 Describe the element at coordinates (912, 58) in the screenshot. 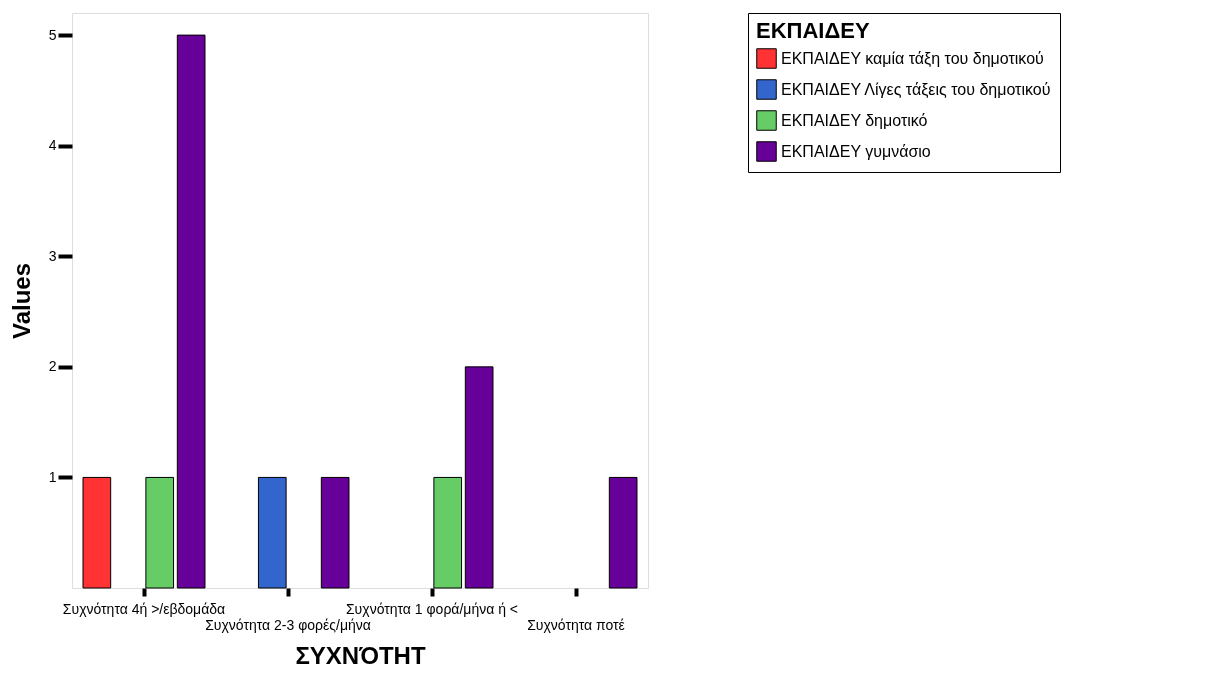

I see `legend-label: ΕΚΠΑΙΔΕΥ καμία τάξη του δημοτικού` at that location.